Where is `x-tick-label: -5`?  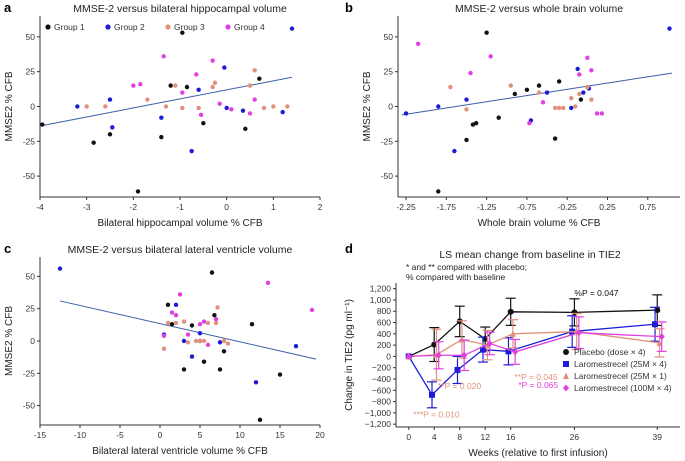 x-tick-label: -5 is located at coordinates (120, 435).